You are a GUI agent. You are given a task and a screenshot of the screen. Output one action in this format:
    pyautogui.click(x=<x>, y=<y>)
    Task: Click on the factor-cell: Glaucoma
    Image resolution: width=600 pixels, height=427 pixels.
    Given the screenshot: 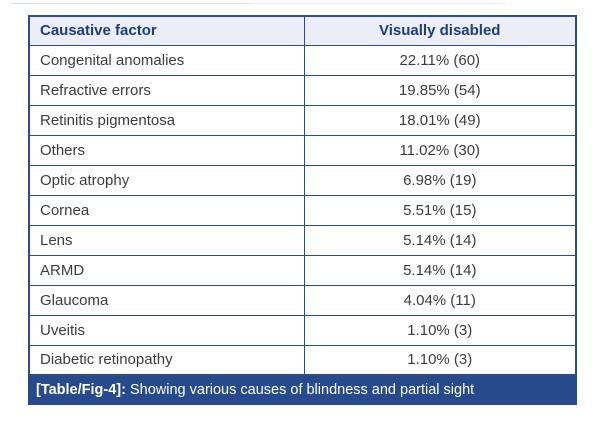 What is the action you would take?
    pyautogui.click(x=166, y=300)
    